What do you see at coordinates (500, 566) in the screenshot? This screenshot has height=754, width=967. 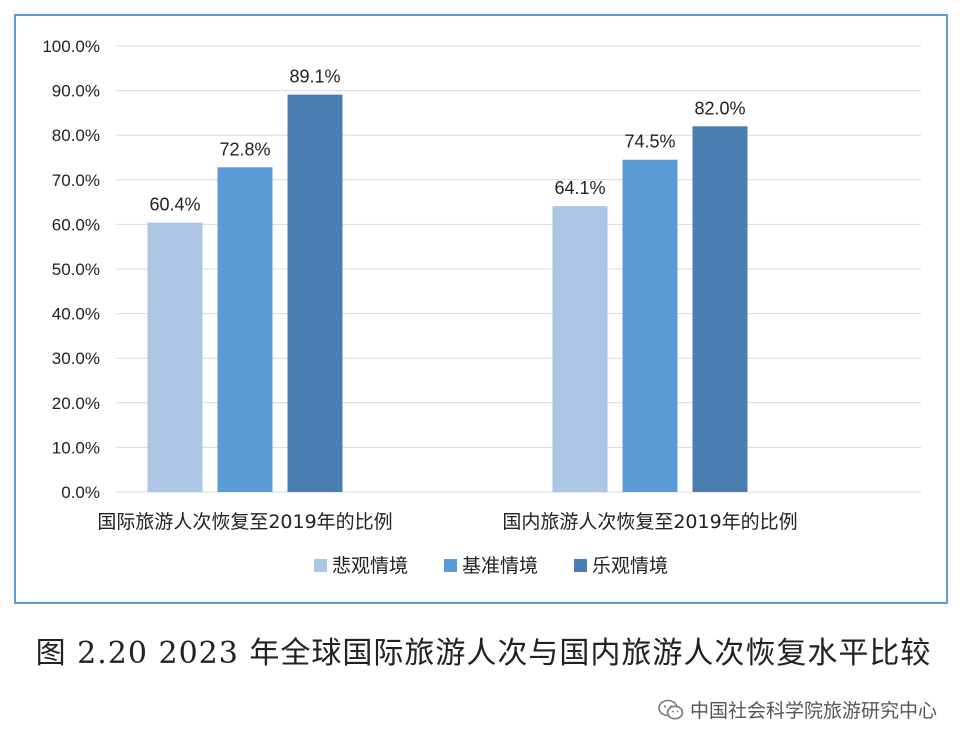 I see `legend-label: 基准情境` at bounding box center [500, 566].